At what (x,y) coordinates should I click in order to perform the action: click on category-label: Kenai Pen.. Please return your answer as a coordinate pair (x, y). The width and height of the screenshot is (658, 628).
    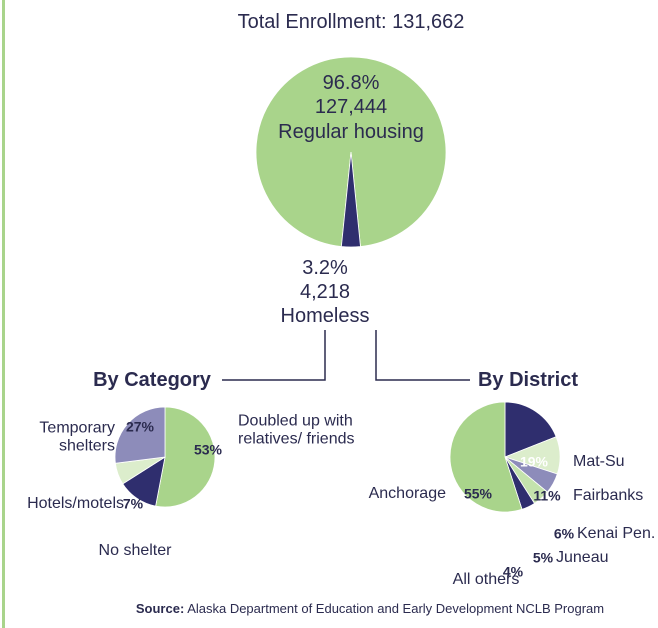
    Looking at the image, I should click on (616, 534).